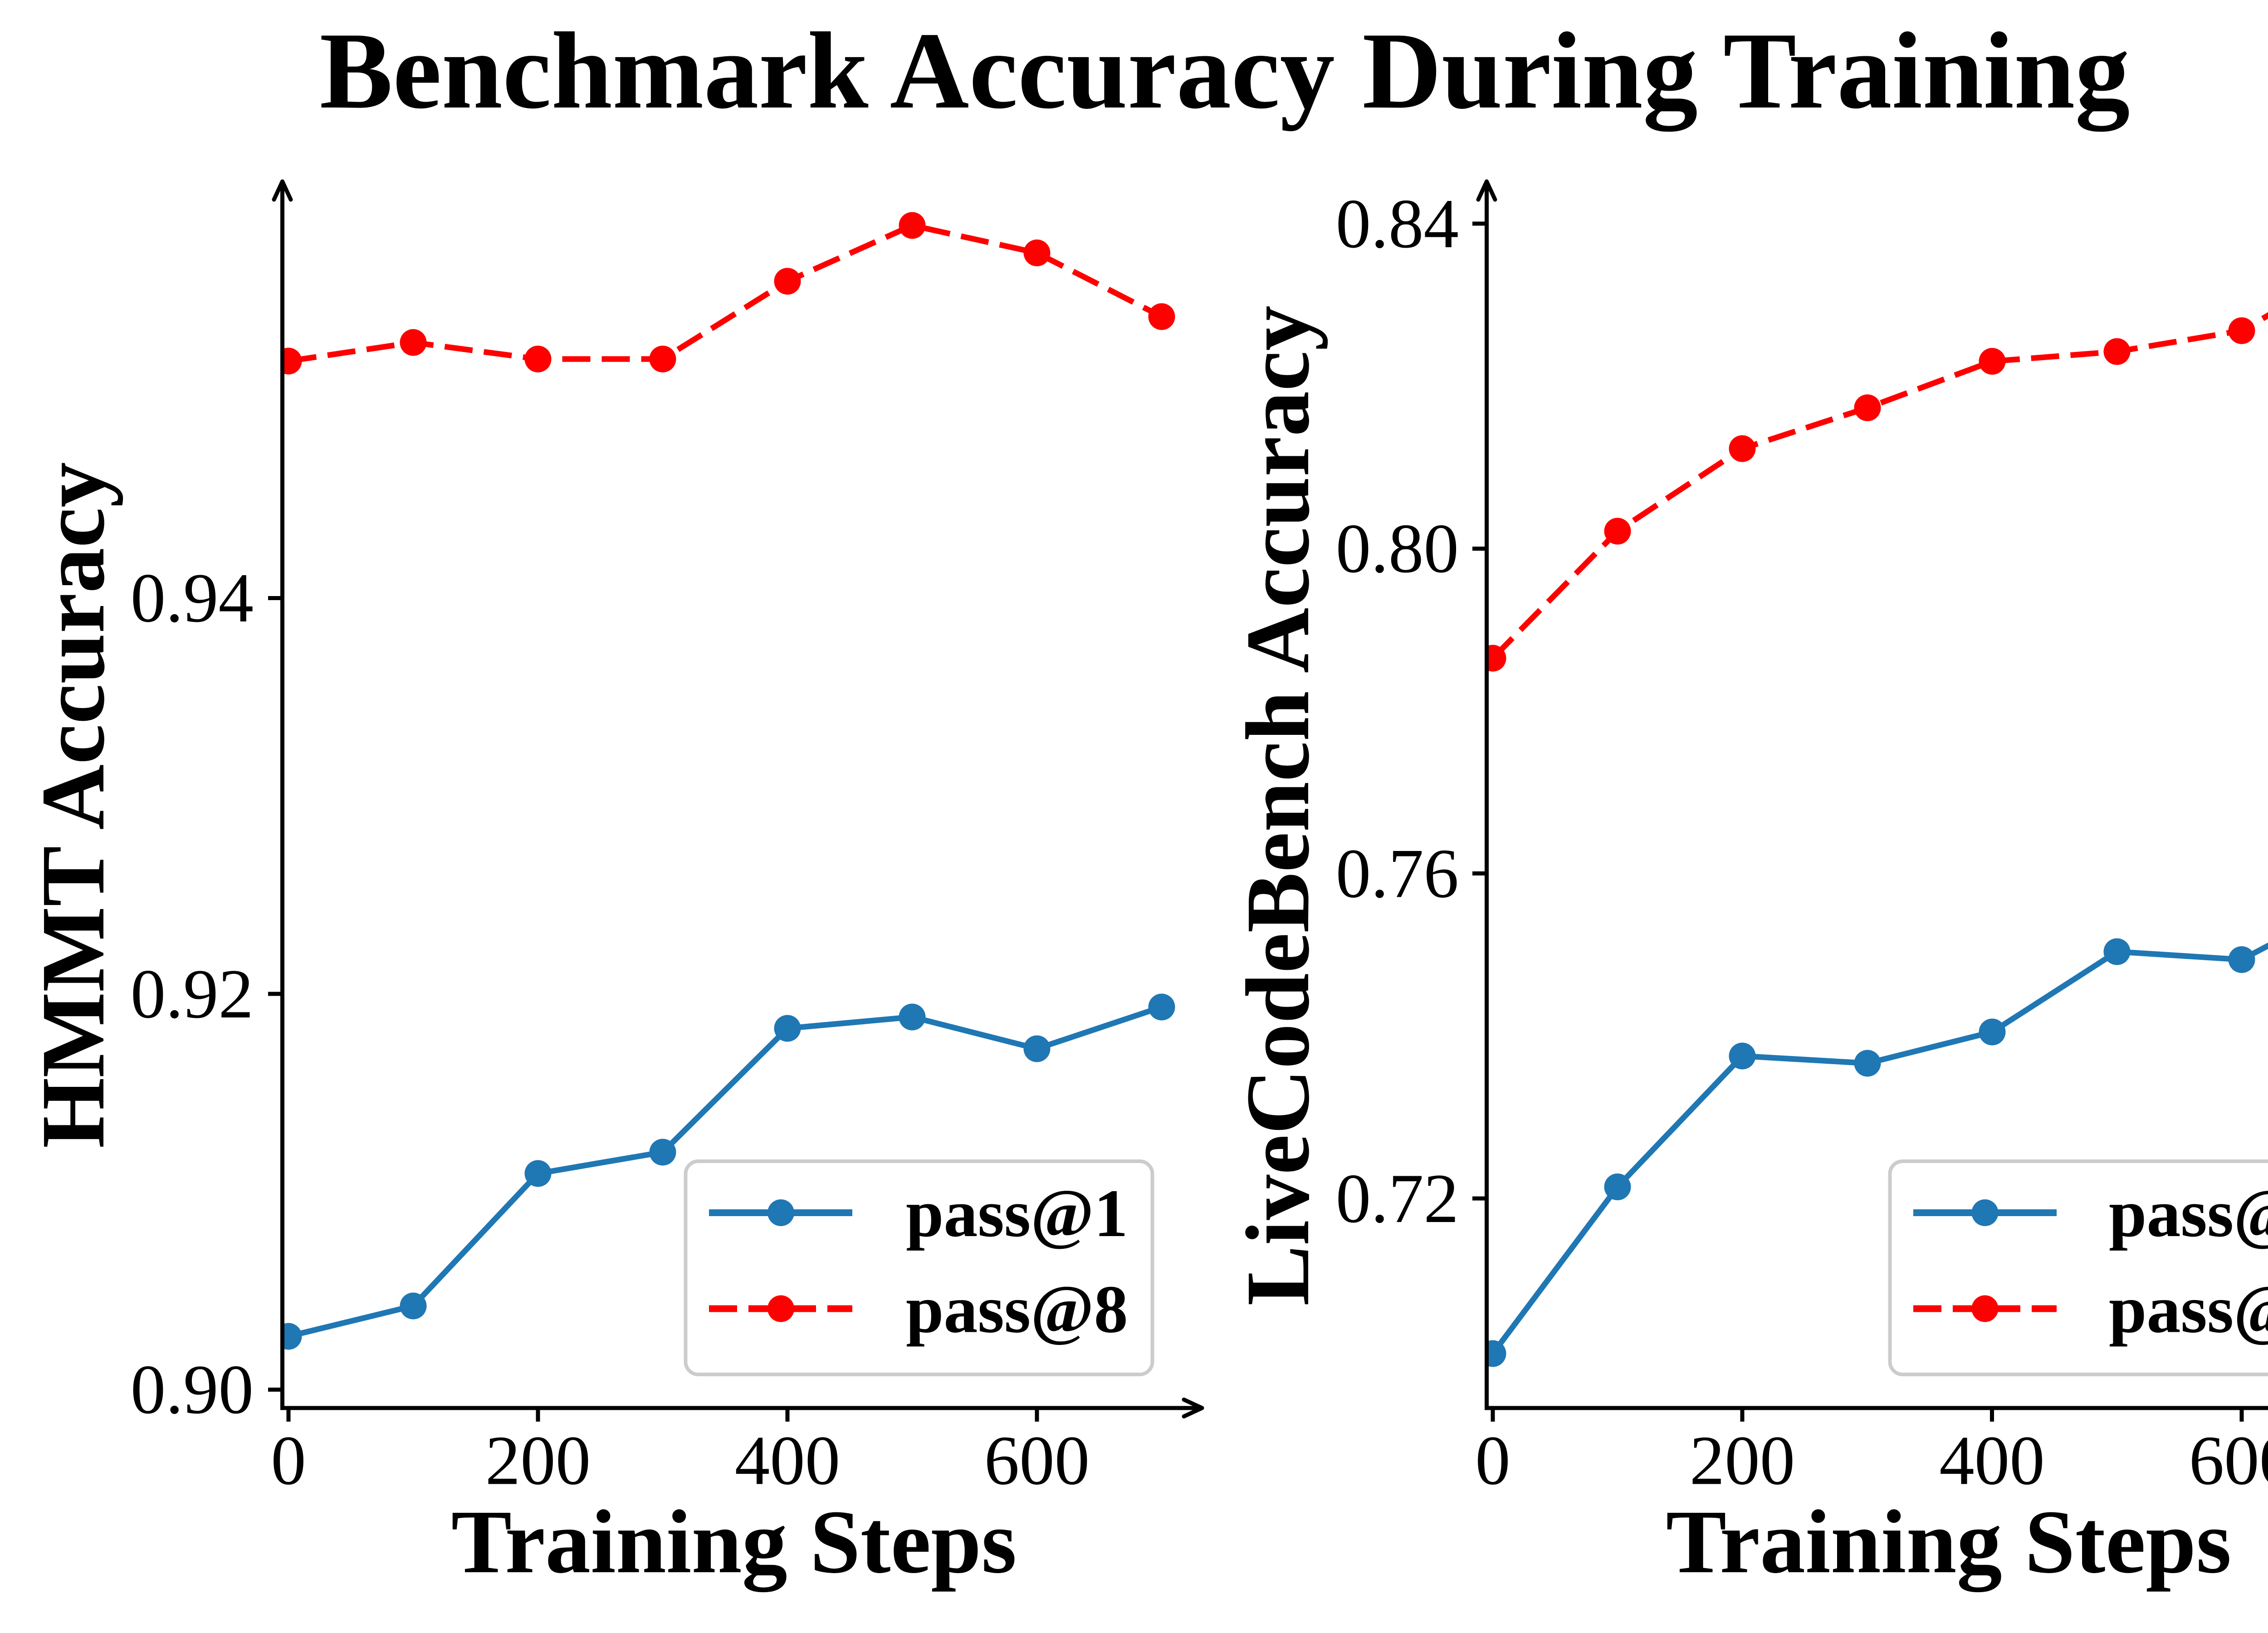 Image resolution: width=2268 pixels, height=1633 pixels. I want to click on svg-text: 0.84, so click(1397, 224).